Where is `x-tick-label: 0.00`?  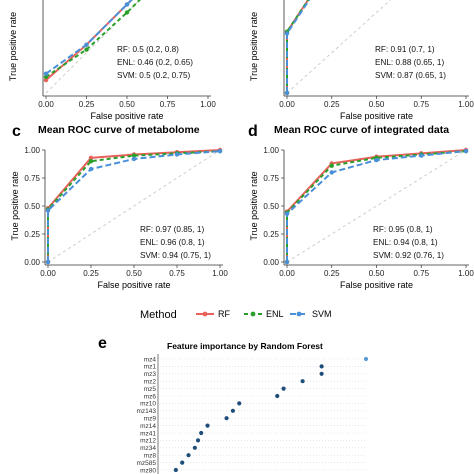
x-tick-label: 0.00 is located at coordinates (46, 104).